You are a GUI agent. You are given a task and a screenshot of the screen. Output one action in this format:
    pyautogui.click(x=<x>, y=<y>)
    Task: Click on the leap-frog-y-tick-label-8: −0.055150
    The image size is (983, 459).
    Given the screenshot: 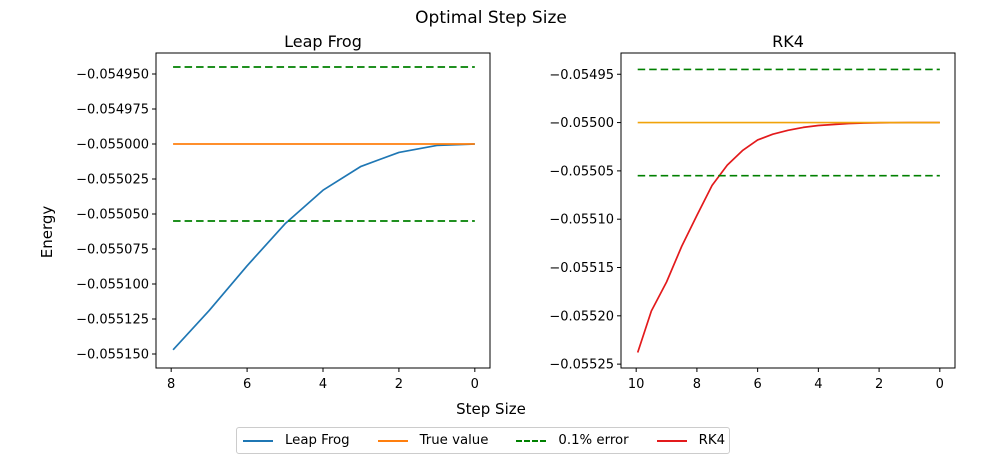 What is the action you would take?
    pyautogui.click(x=112, y=355)
    